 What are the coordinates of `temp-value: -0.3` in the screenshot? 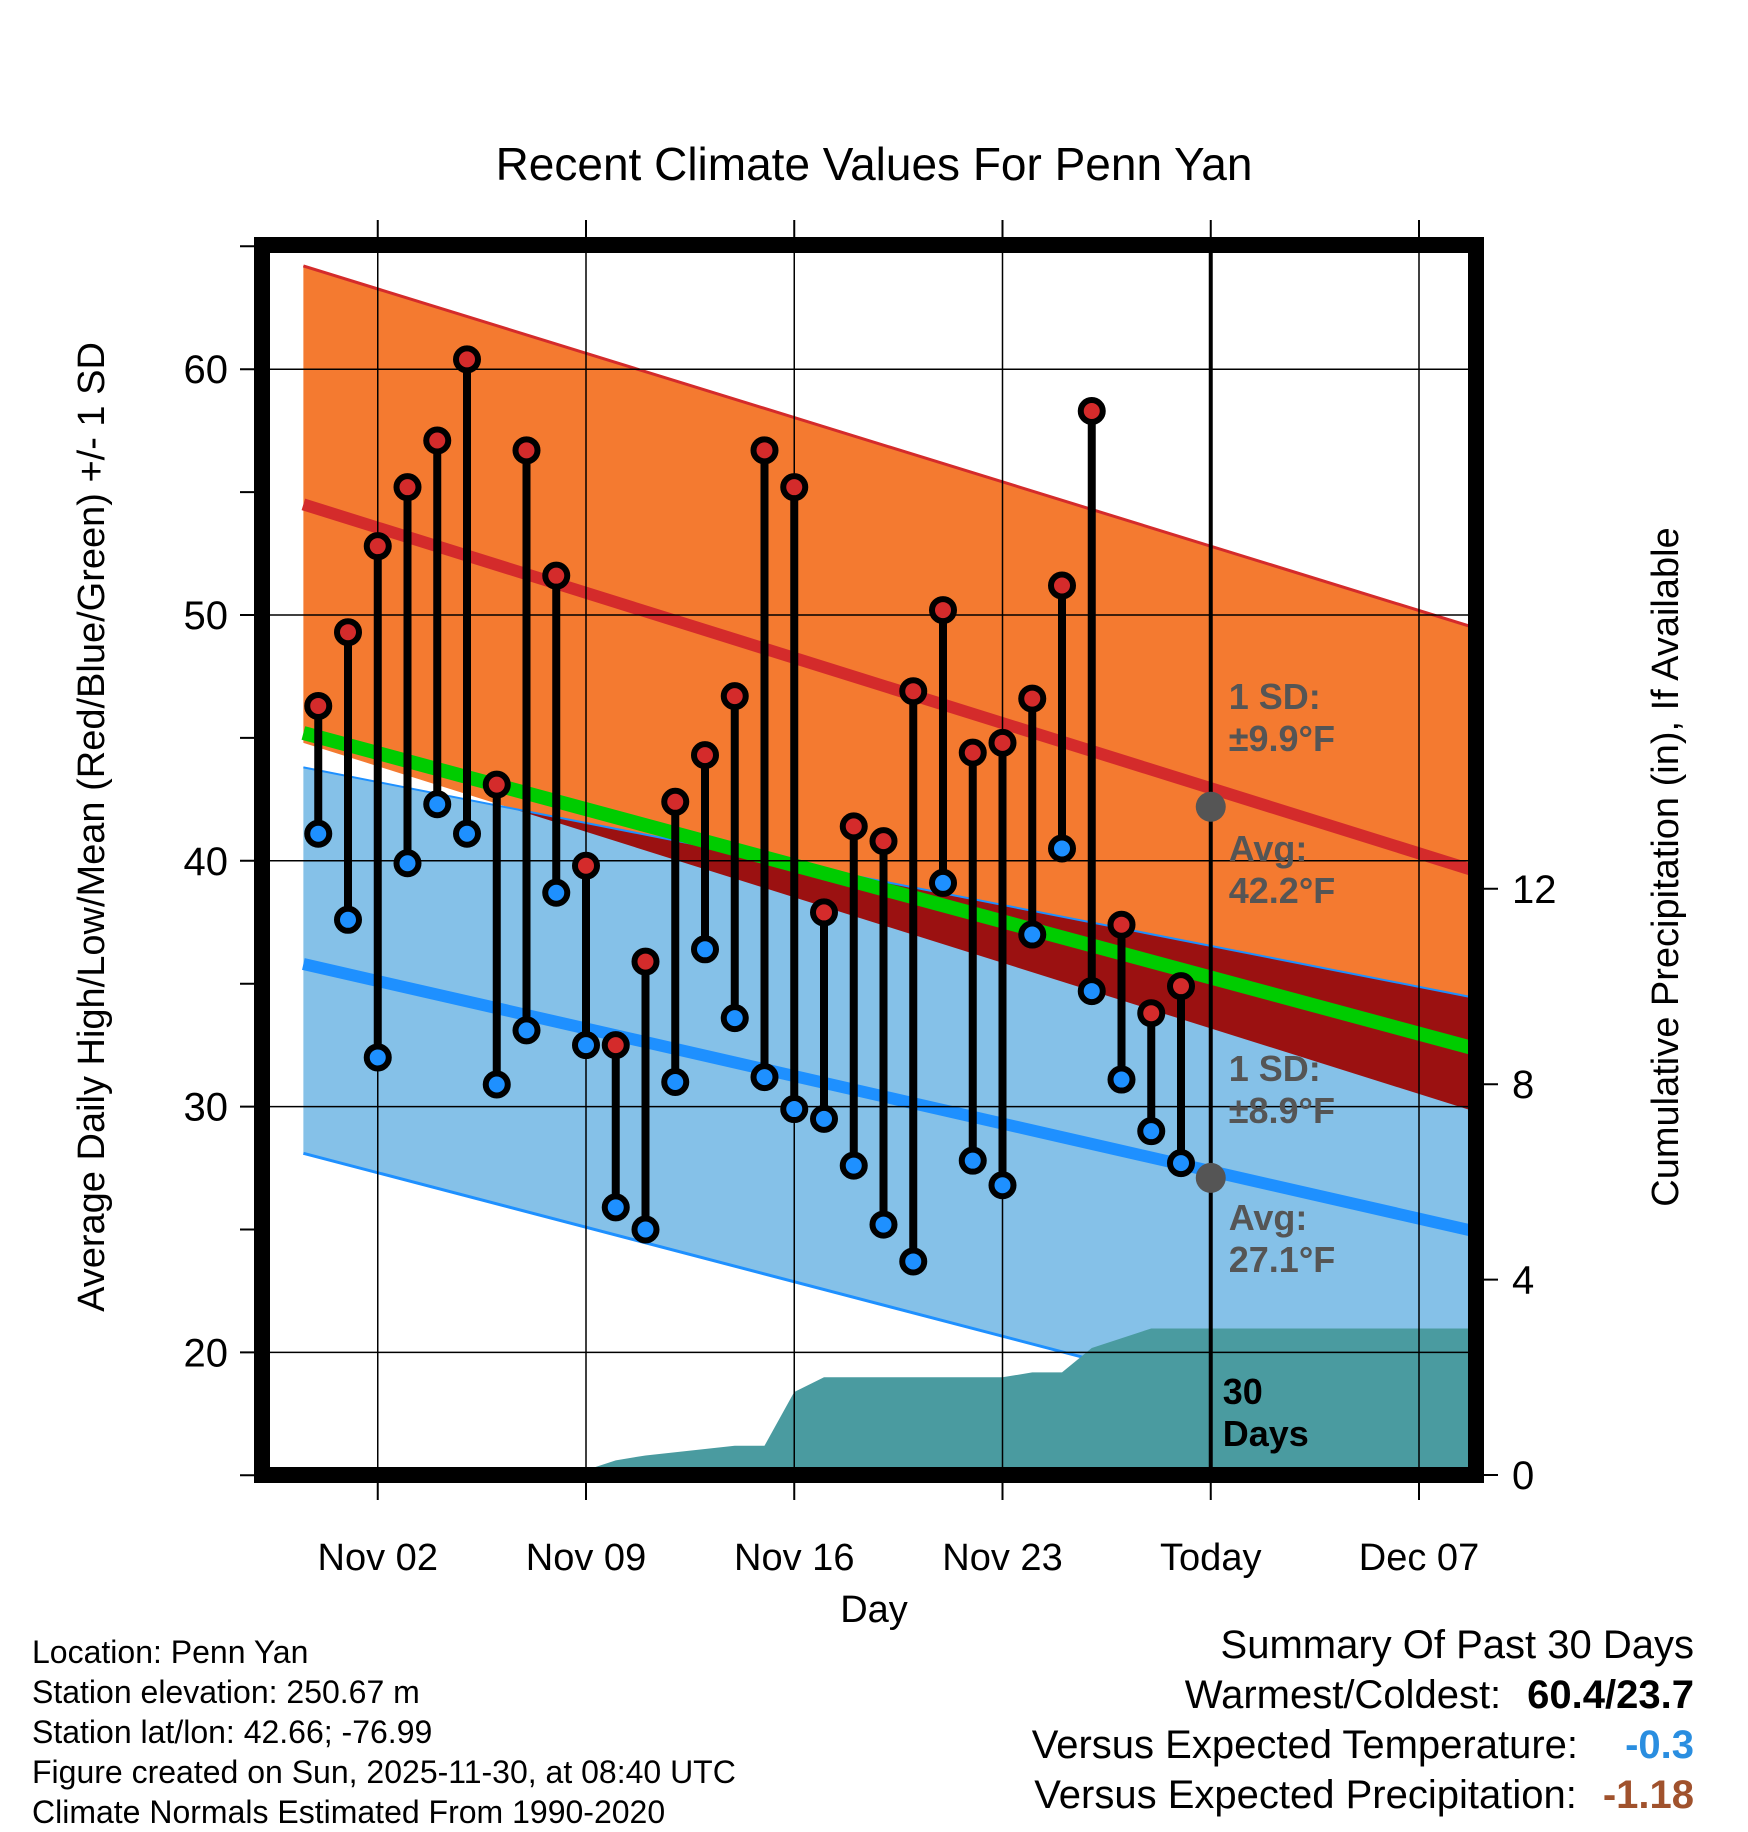 It's located at (1659, 1745).